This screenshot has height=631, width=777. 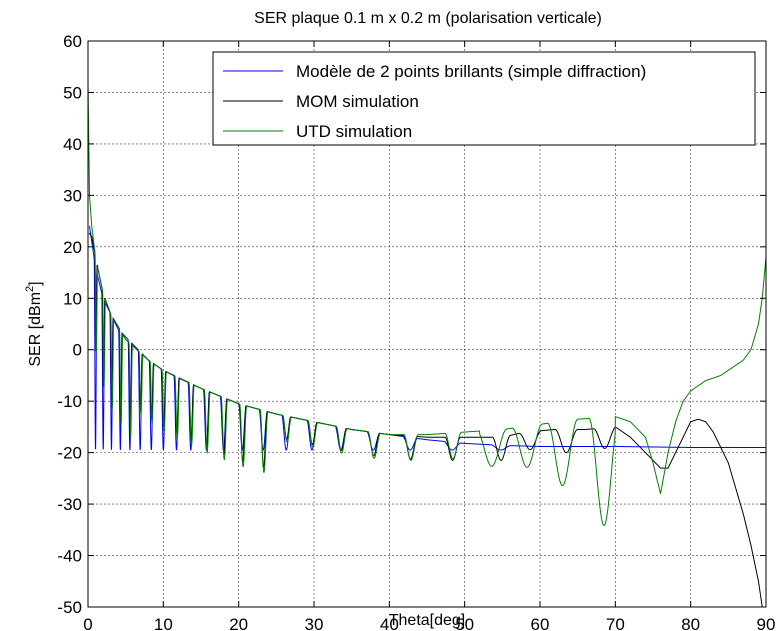 What do you see at coordinates (72, 144) in the screenshot?
I see `y-tick-label: 40` at bounding box center [72, 144].